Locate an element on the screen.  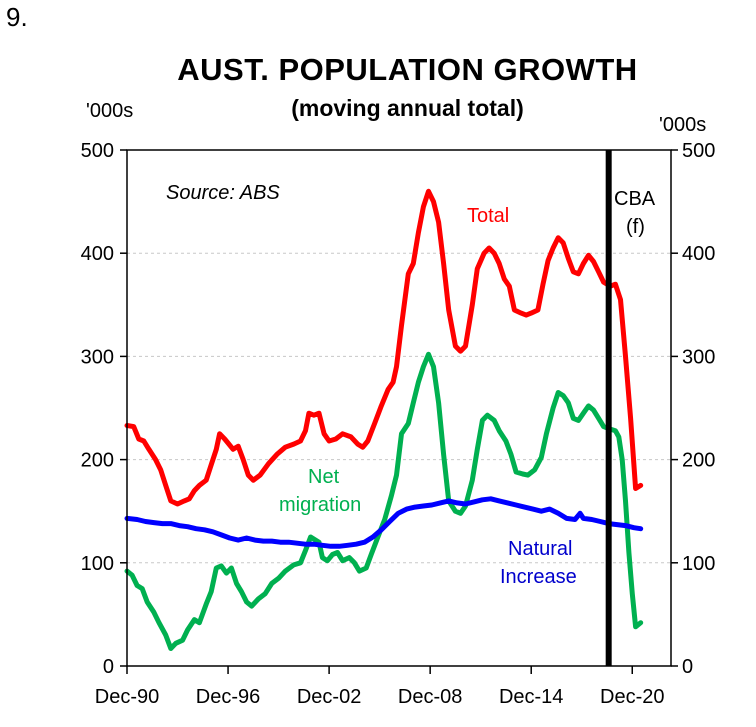
chart-title: AUST. POPULATION GROWTH is located at coordinates (407, 69).